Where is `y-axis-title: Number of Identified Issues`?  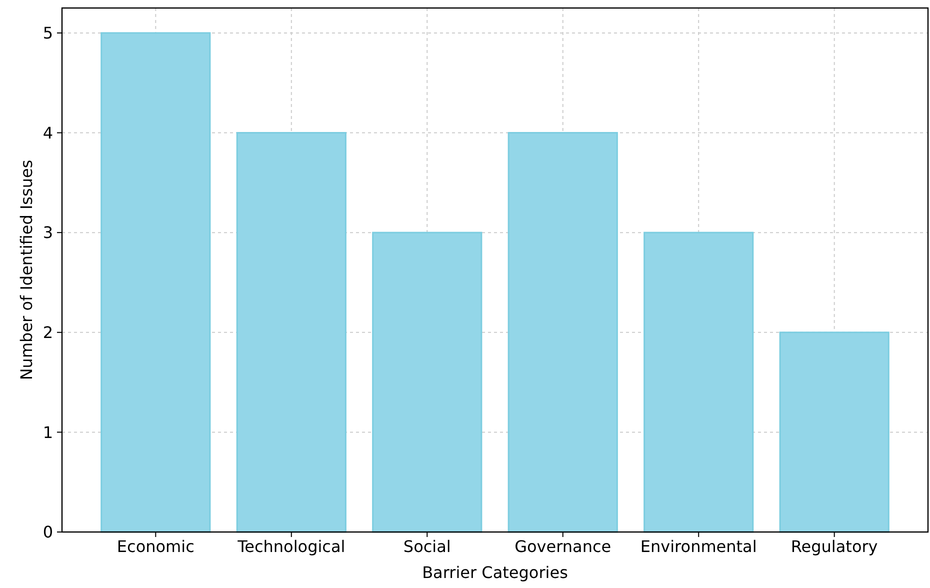
y-axis-title: Number of Identified Issues is located at coordinates (26, 270).